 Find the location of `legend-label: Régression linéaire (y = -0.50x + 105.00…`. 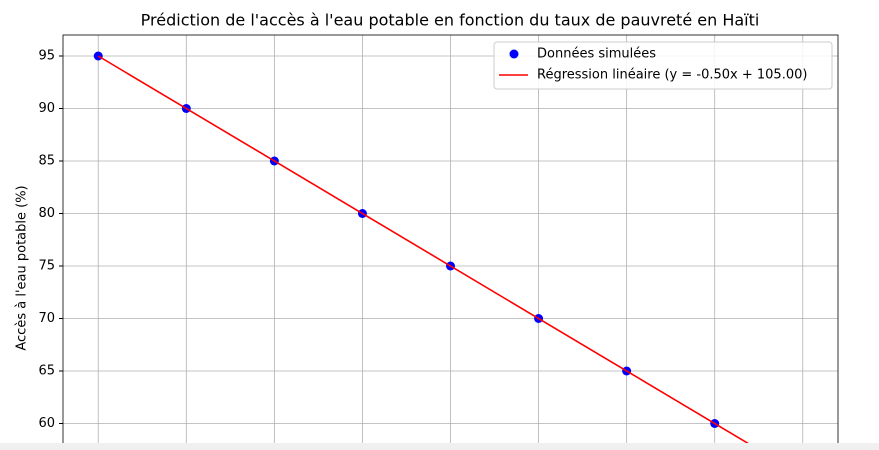

legend-label: Régression linéaire (y = -0.50x + 105.00… is located at coordinates (672, 75).